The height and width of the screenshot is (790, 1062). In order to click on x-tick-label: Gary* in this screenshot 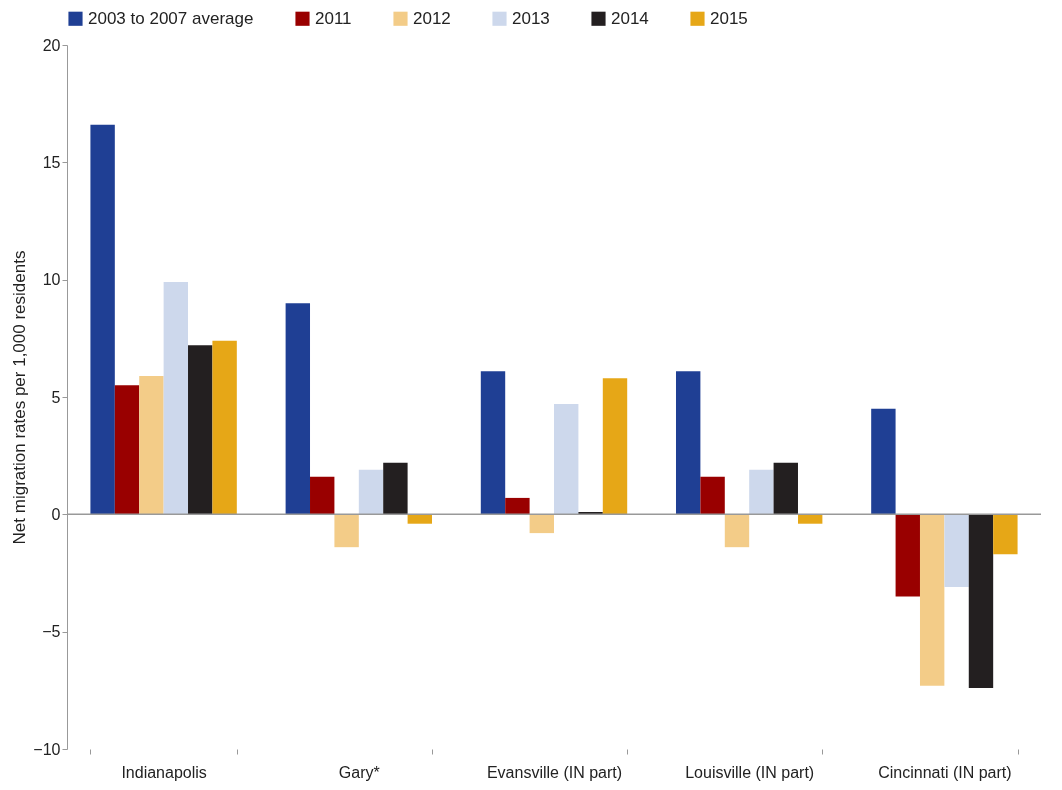, I will do `click(359, 772)`.